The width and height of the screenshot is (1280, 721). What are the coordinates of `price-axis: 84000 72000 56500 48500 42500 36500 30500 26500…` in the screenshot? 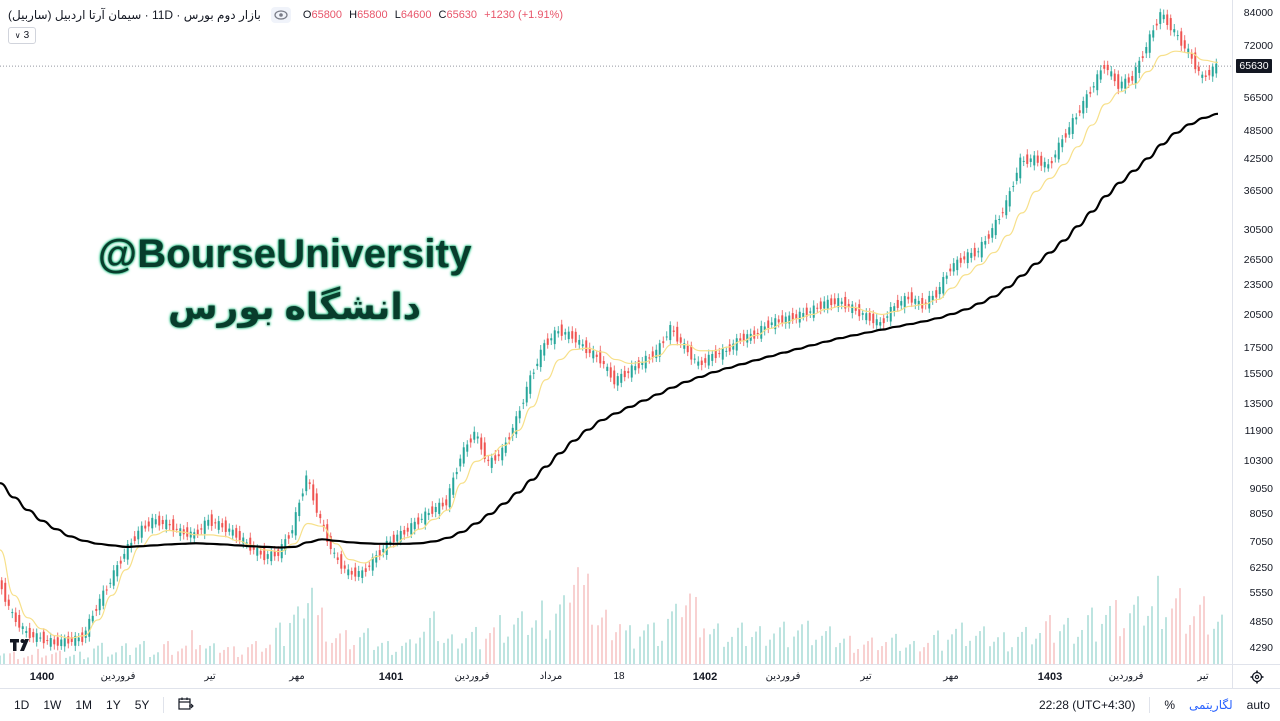 It's located at (1256, 332).